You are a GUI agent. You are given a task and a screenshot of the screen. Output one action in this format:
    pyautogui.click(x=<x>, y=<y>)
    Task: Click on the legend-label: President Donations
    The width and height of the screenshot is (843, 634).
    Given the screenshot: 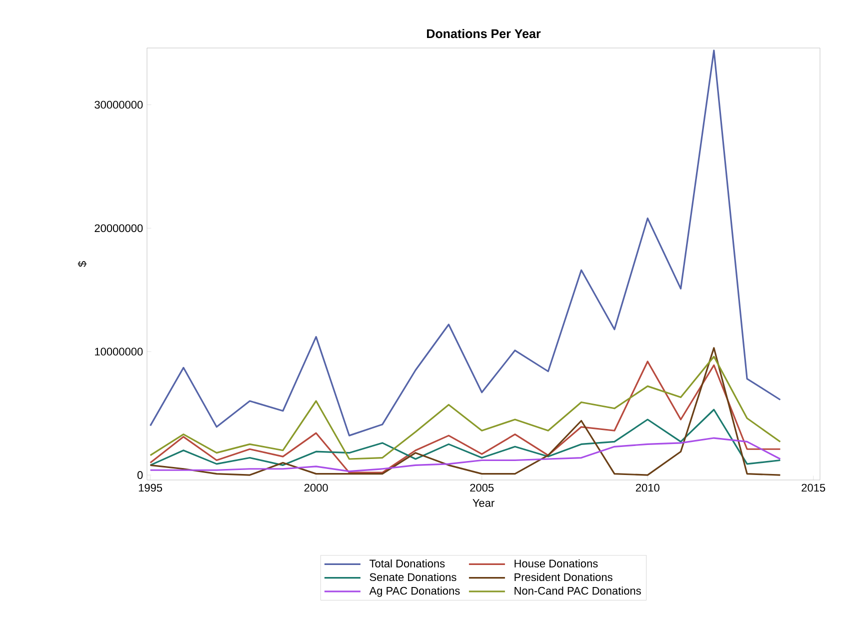 What is the action you would take?
    pyautogui.click(x=563, y=577)
    